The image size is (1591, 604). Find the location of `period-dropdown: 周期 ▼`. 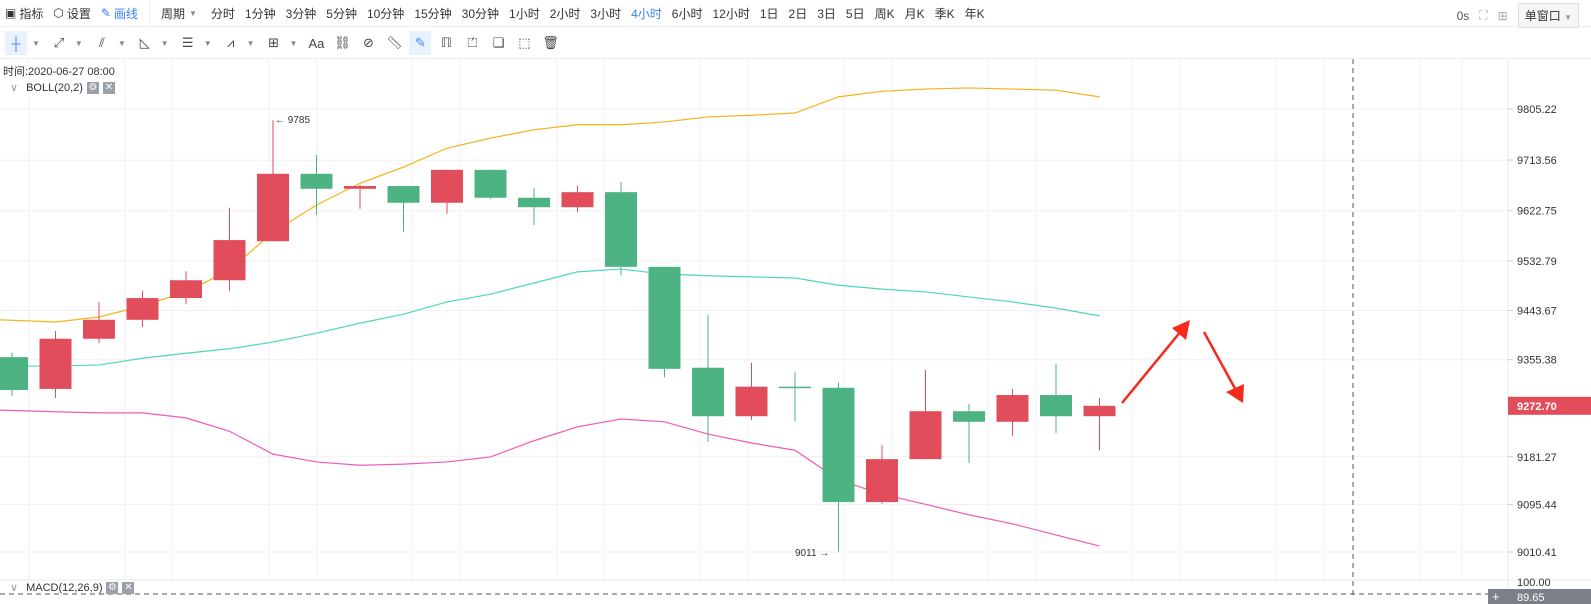

period-dropdown: 周期 ▼ is located at coordinates (178, 13).